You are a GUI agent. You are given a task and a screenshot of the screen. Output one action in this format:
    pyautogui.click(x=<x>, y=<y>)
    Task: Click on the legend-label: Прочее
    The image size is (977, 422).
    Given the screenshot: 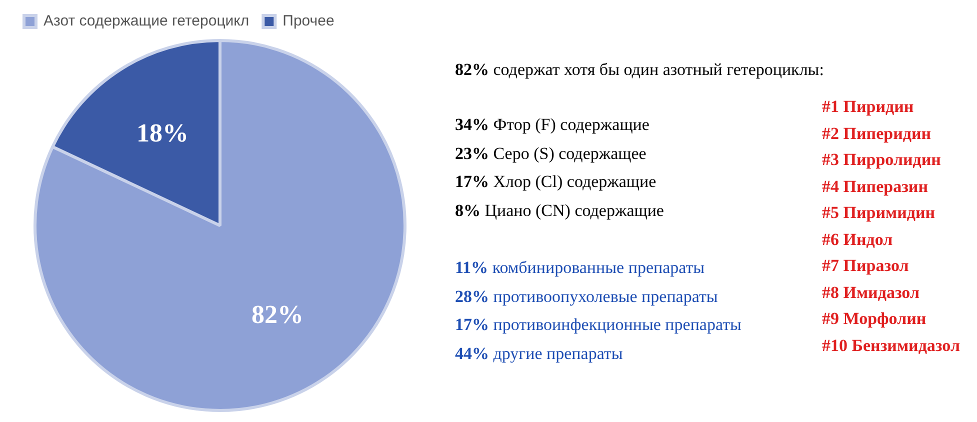 What is the action you would take?
    pyautogui.click(x=308, y=21)
    